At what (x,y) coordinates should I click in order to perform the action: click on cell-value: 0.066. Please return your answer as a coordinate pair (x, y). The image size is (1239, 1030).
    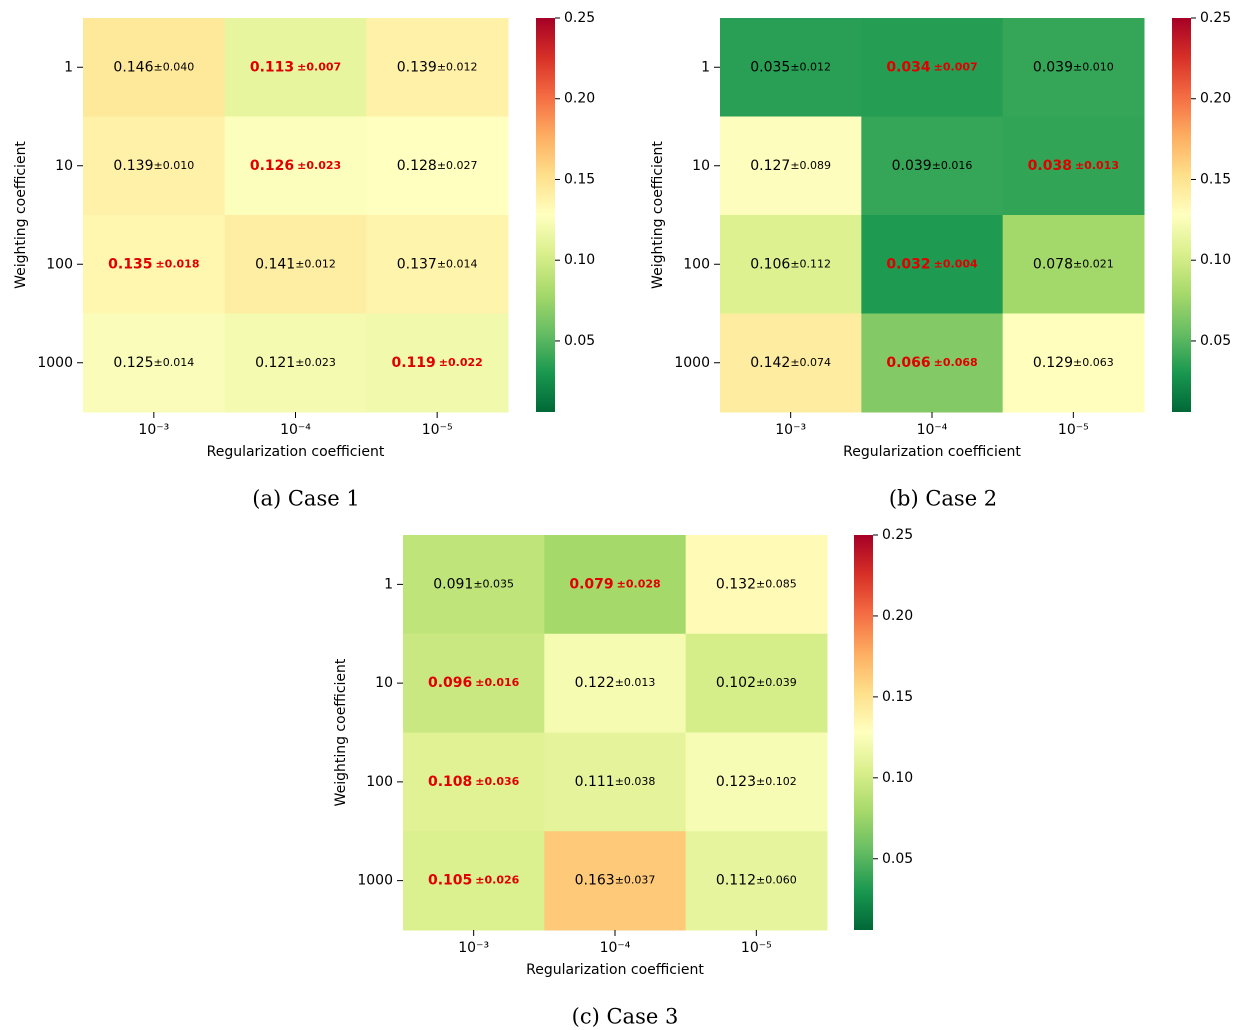
    Looking at the image, I should click on (908, 363).